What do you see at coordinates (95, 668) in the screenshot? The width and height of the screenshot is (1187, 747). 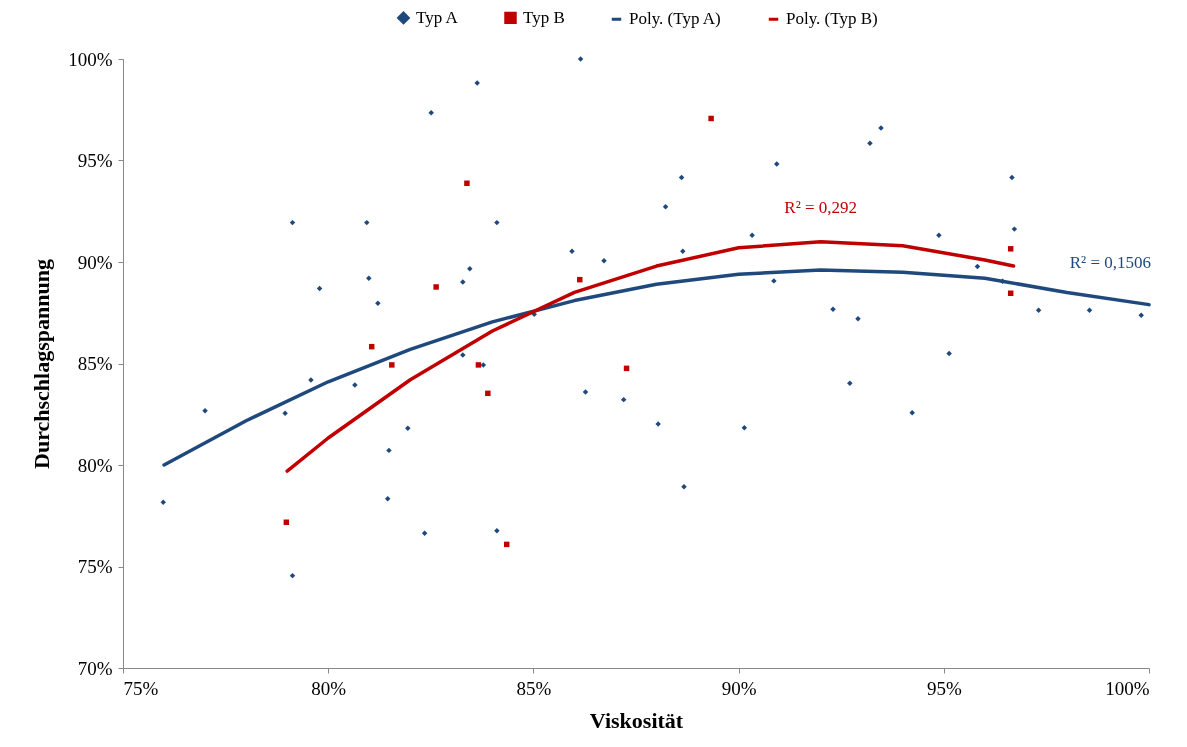 I see `y-tick-label: 70%` at bounding box center [95, 668].